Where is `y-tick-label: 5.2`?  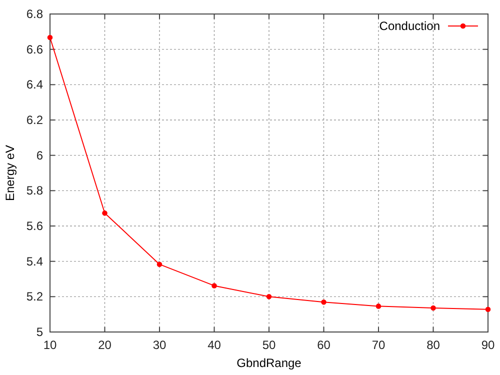
y-tick-label: 5.2 is located at coordinates (35, 297).